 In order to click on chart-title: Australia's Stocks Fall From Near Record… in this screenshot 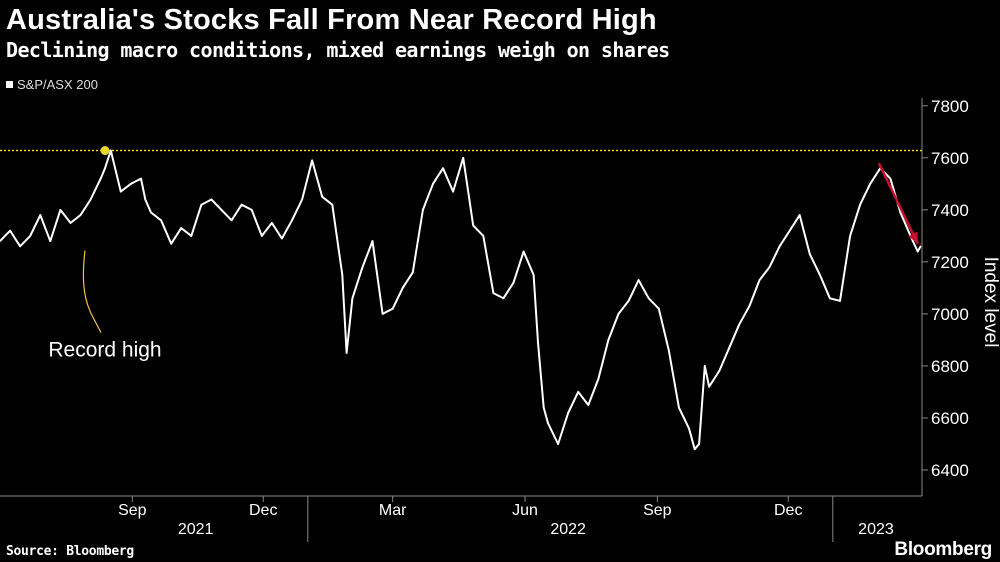, I will do `click(331, 20)`.